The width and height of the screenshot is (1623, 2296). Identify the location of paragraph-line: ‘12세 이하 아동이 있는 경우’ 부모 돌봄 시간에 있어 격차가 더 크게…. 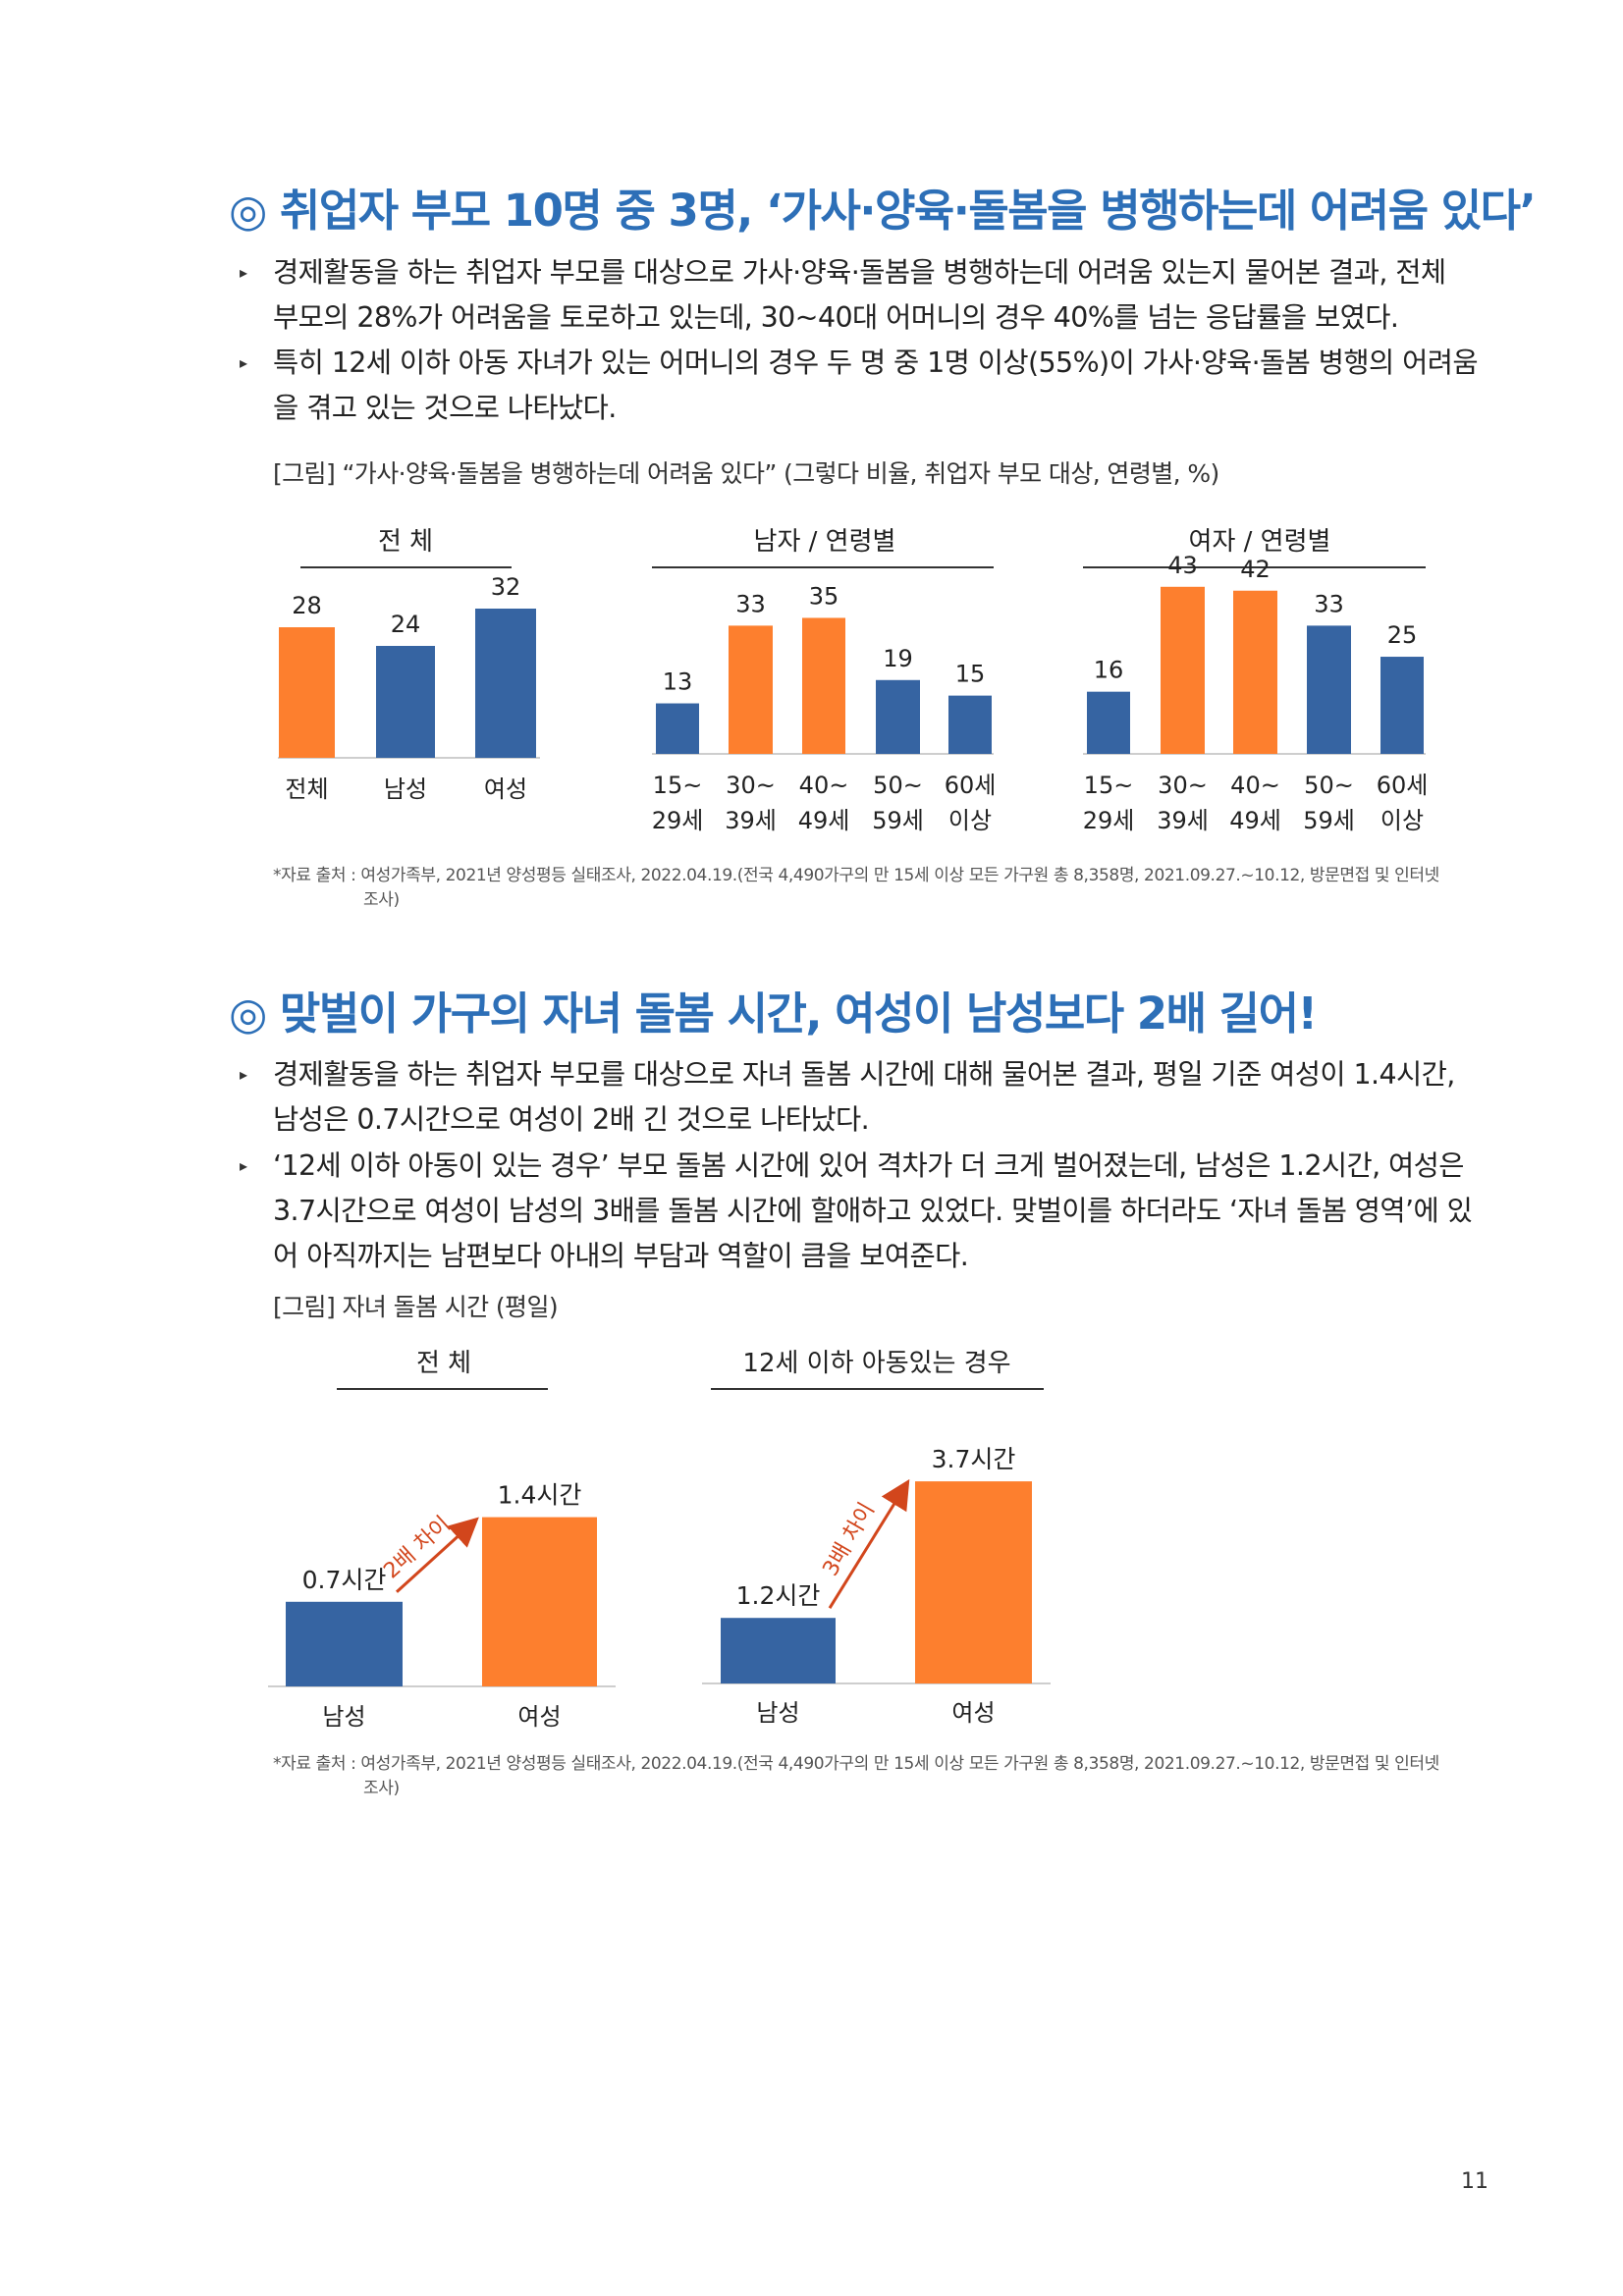
(868, 1165).